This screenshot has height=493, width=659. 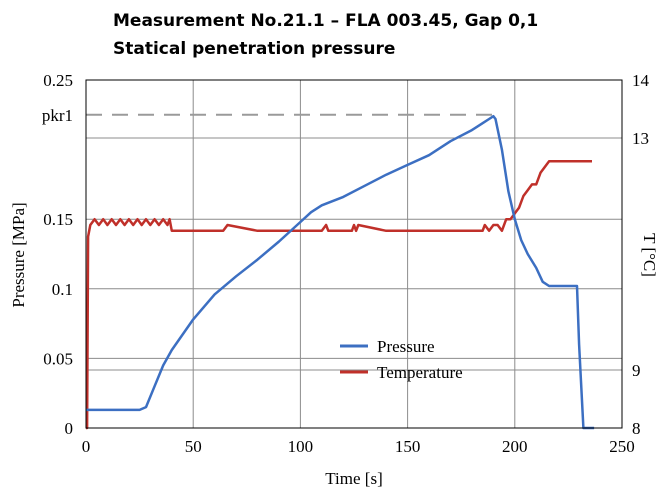 I want to click on y-tick-label: 0, so click(x=69, y=428).